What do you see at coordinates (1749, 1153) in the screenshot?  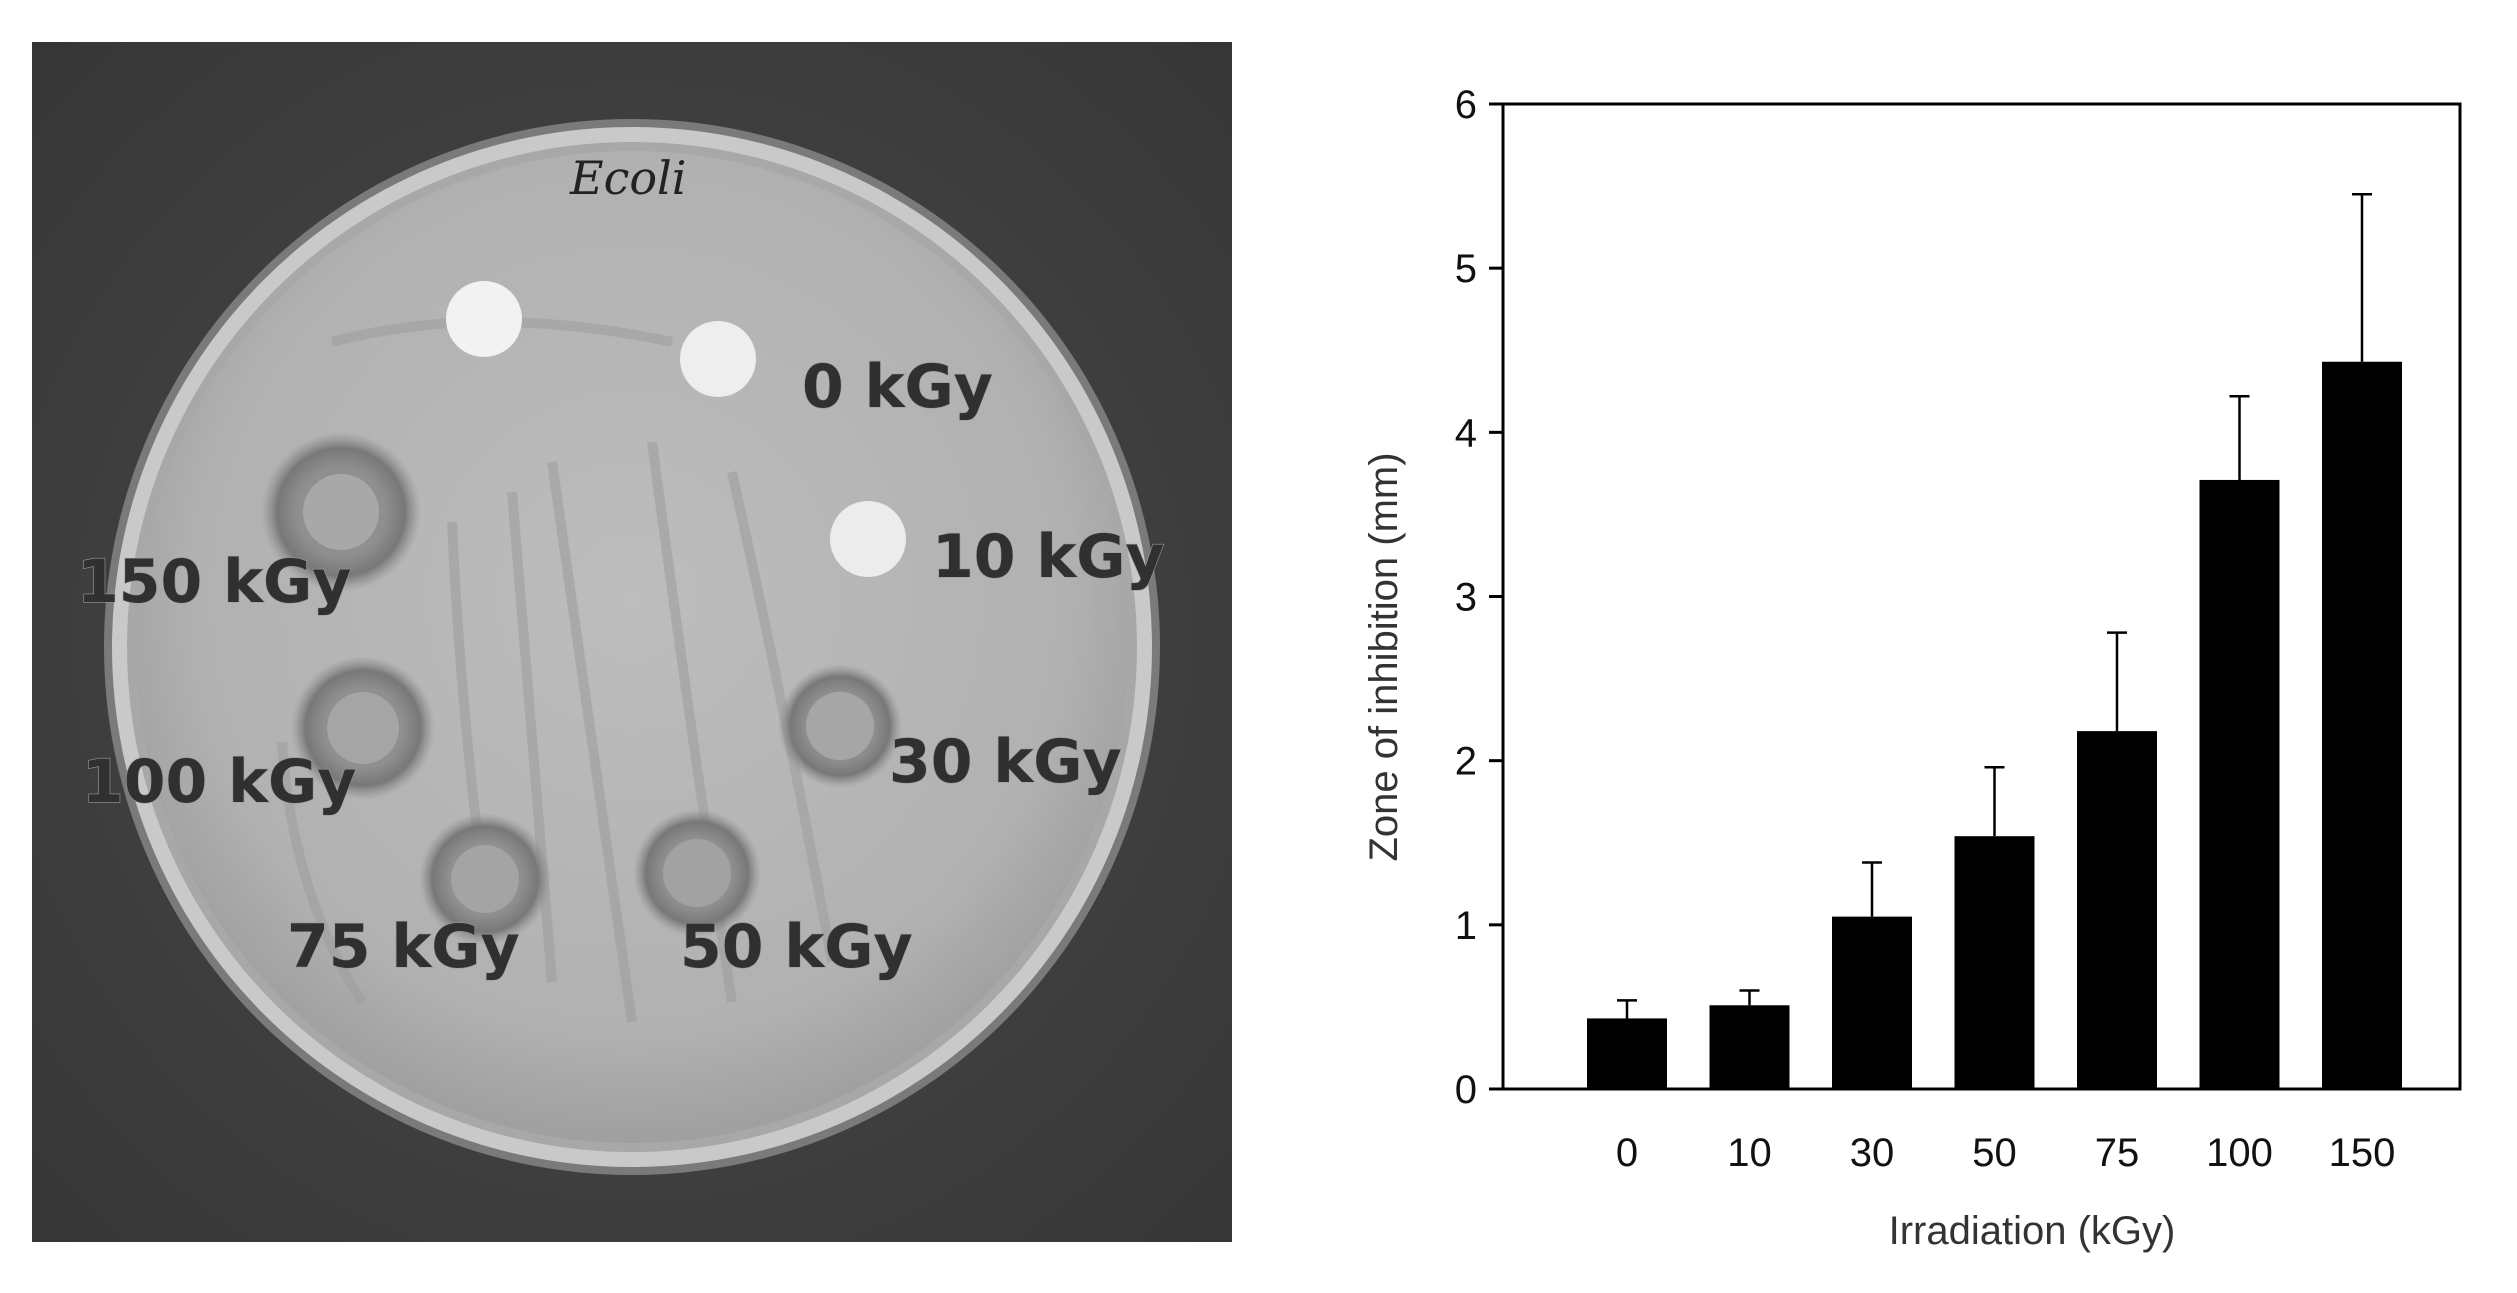 I see `x-tick-label: 10` at bounding box center [1749, 1153].